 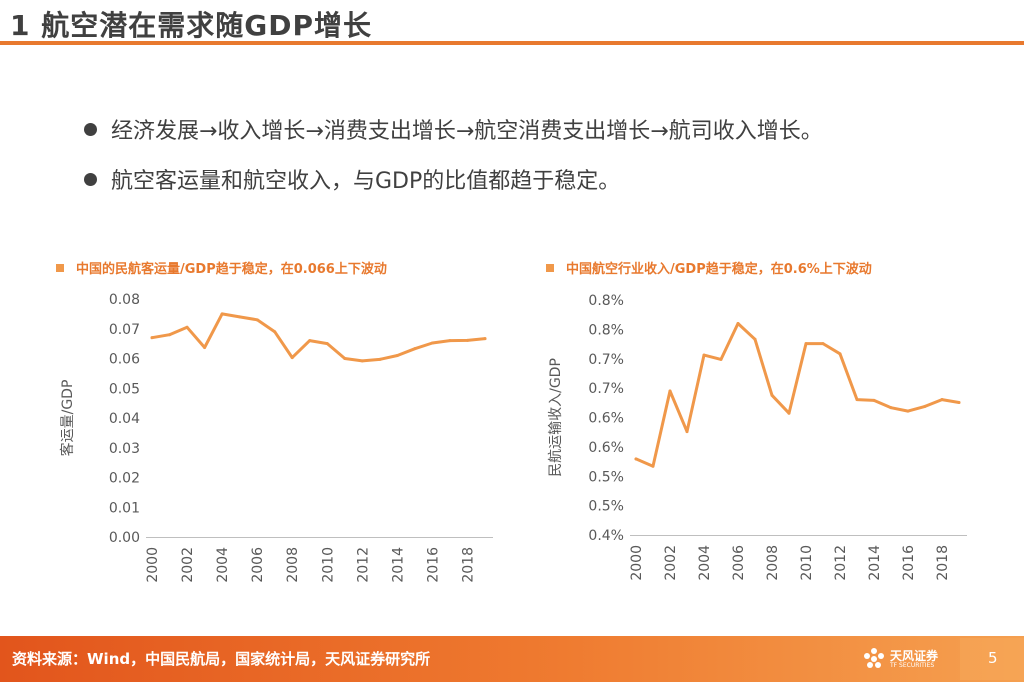 I want to click on y-tick-label: 0.4%, so click(x=606, y=536).